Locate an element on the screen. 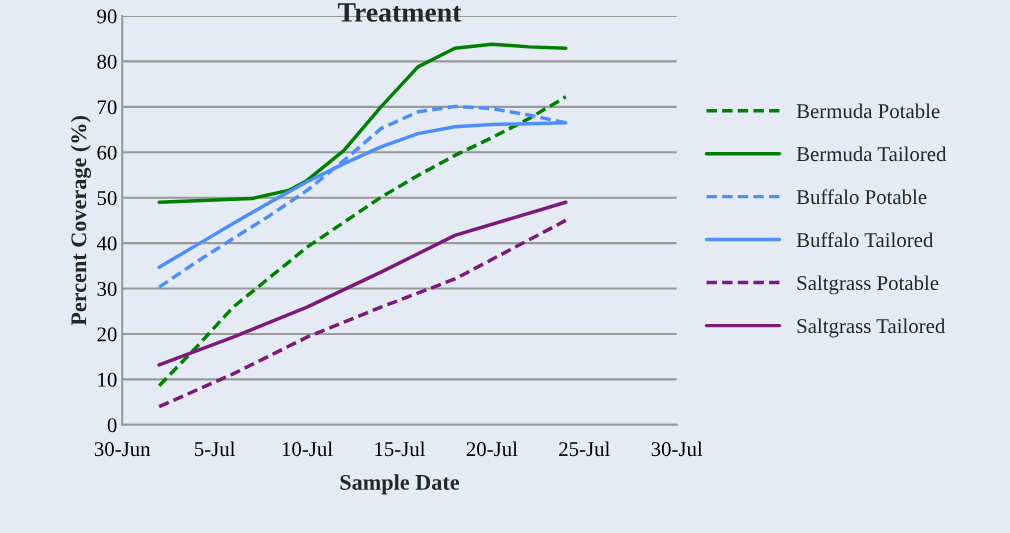 This screenshot has height=533, width=1010. chart-title: Treatment is located at coordinates (399, 12).